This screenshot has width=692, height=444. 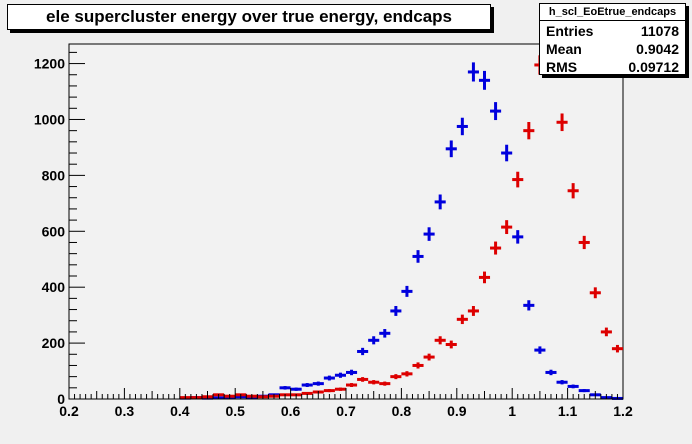 What do you see at coordinates (568, 411) in the screenshot?
I see `x-tick-label: 1.1` at bounding box center [568, 411].